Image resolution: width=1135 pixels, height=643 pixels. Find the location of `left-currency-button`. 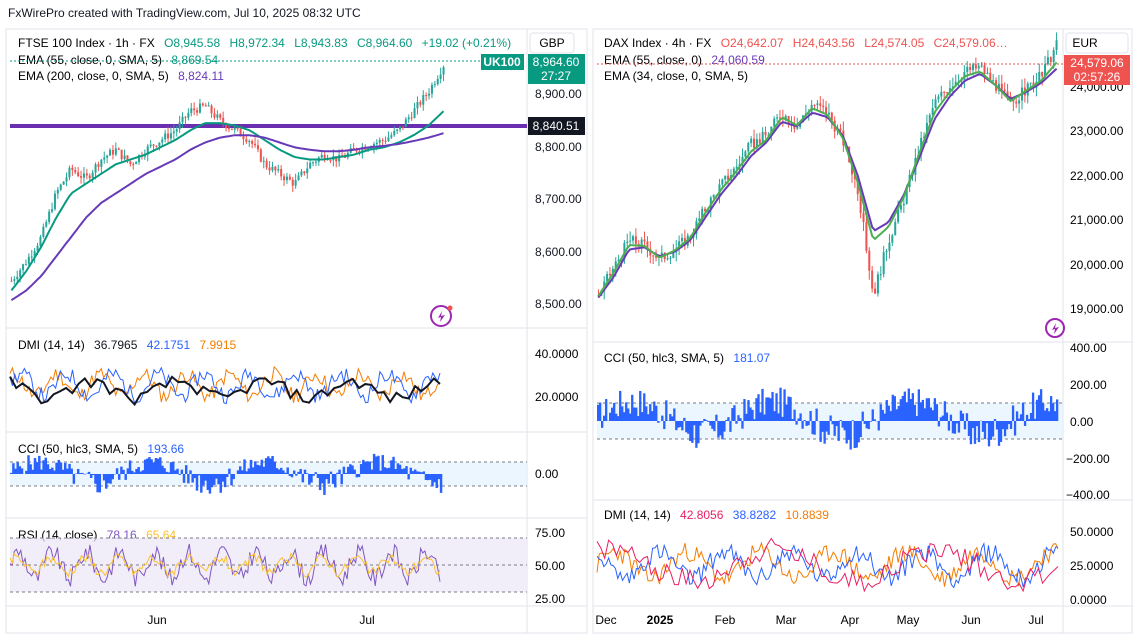

left-currency-button is located at coordinates (552, 43).